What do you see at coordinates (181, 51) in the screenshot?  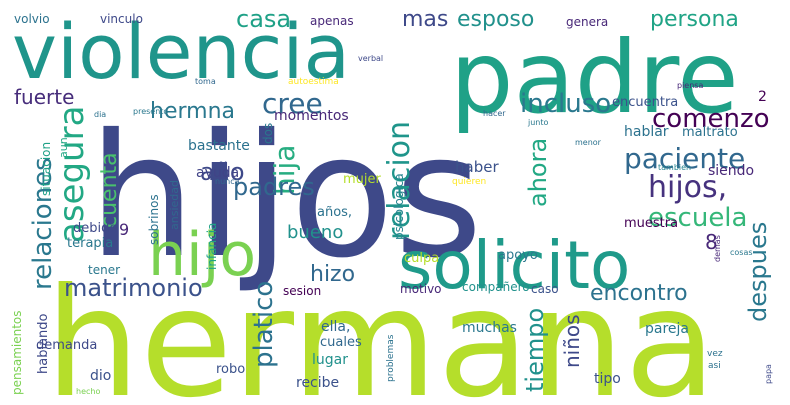 I see `cloud-word: violencia` at bounding box center [181, 51].